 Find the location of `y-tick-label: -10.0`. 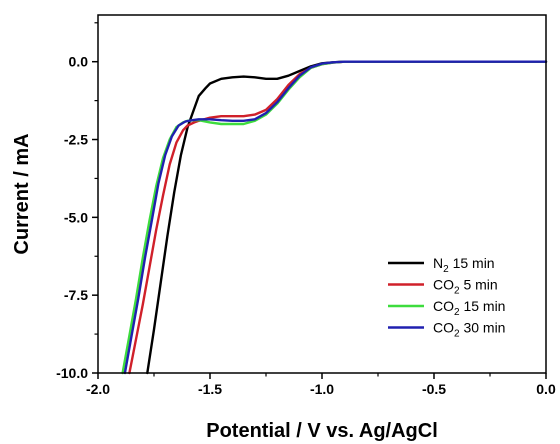

y-tick-label: -10.0 is located at coordinates (72, 373).